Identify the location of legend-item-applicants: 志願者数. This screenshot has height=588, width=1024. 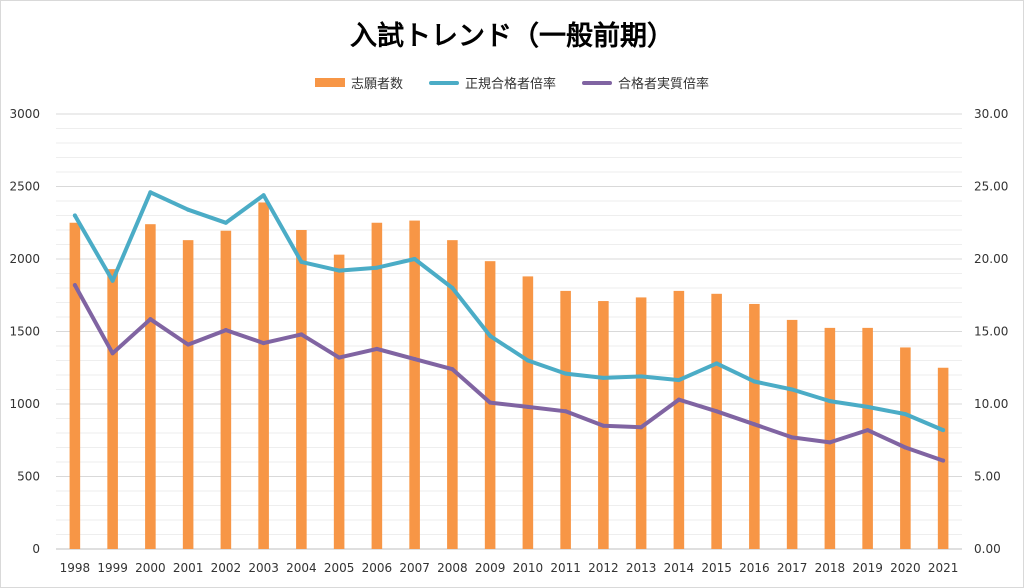
(358, 82).